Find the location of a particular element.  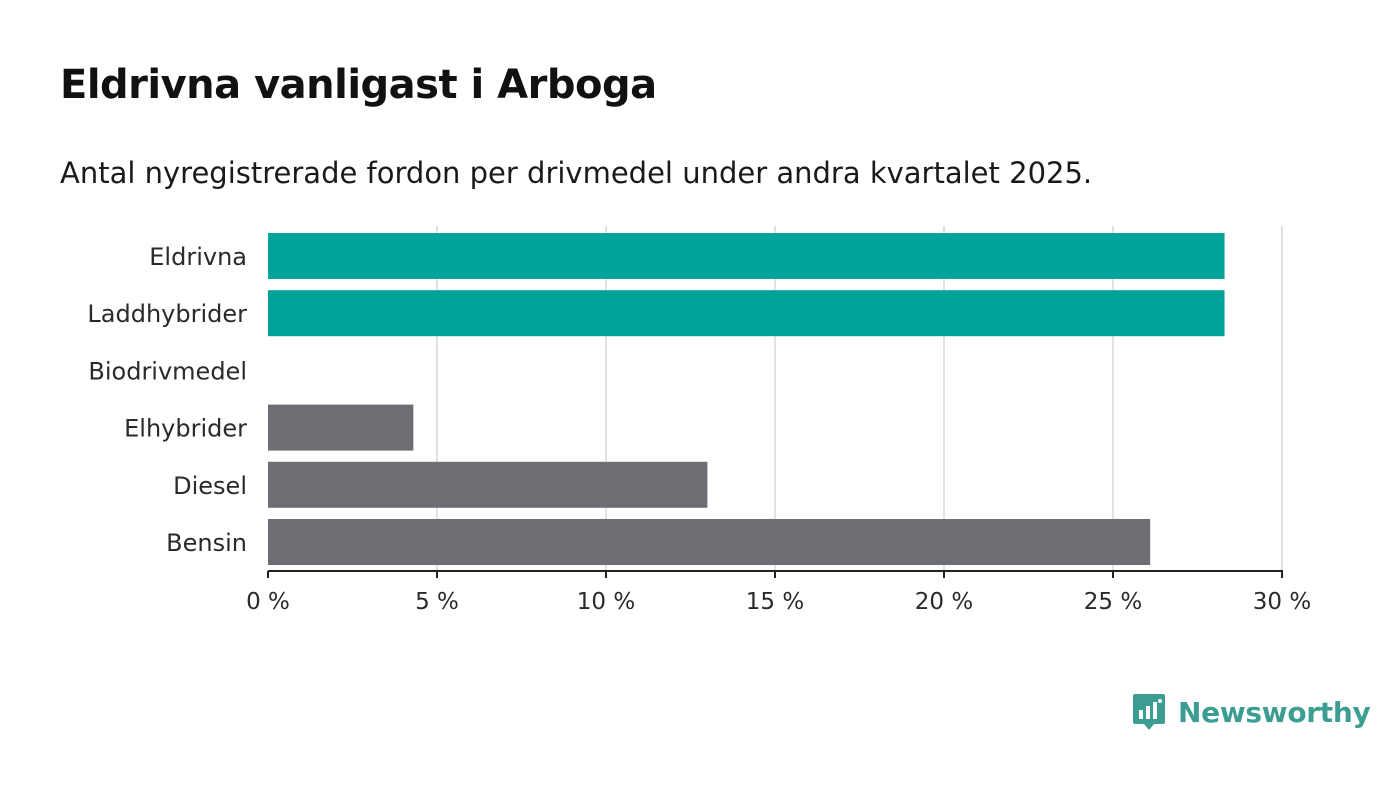

brand-name: Newsworthy is located at coordinates (1274, 712).